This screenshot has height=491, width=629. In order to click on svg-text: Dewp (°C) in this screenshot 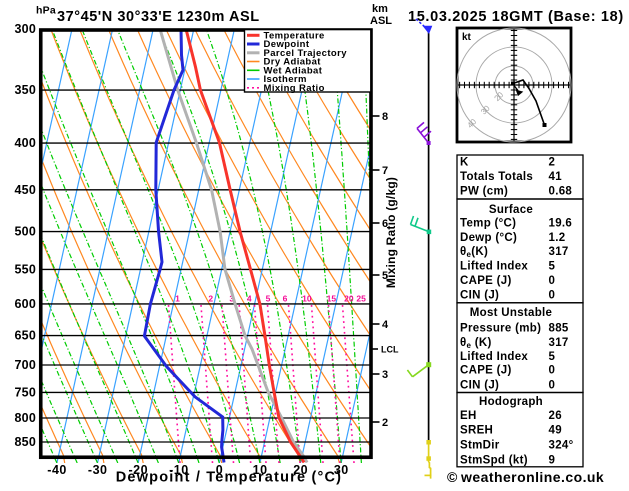, I will do `click(488, 238)`.